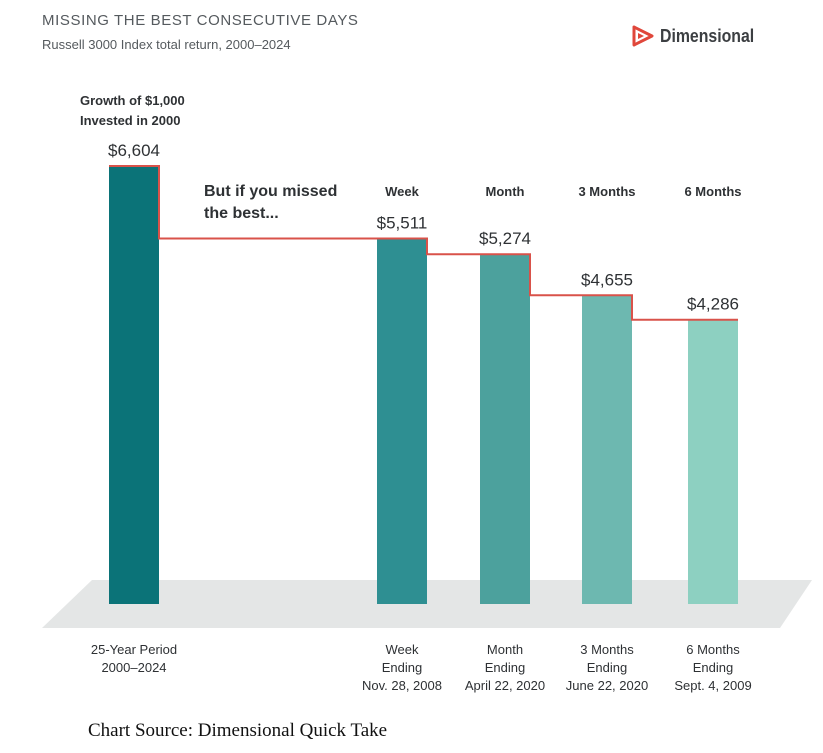 This screenshot has width=823, height=753. Describe the element at coordinates (505, 191) in the screenshot. I see `bar-header-label: Month` at that location.